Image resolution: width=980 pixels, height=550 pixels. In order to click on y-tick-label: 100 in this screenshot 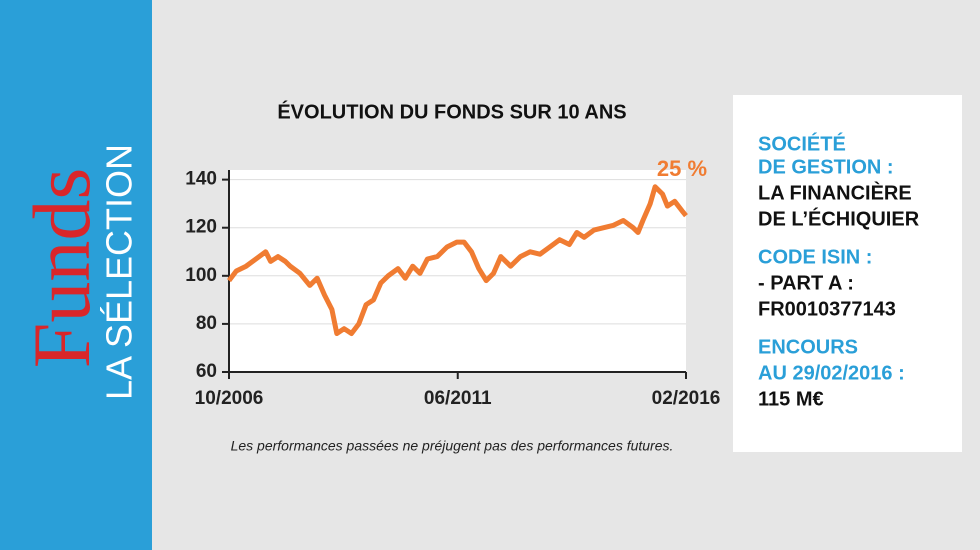, I will do `click(201, 275)`.